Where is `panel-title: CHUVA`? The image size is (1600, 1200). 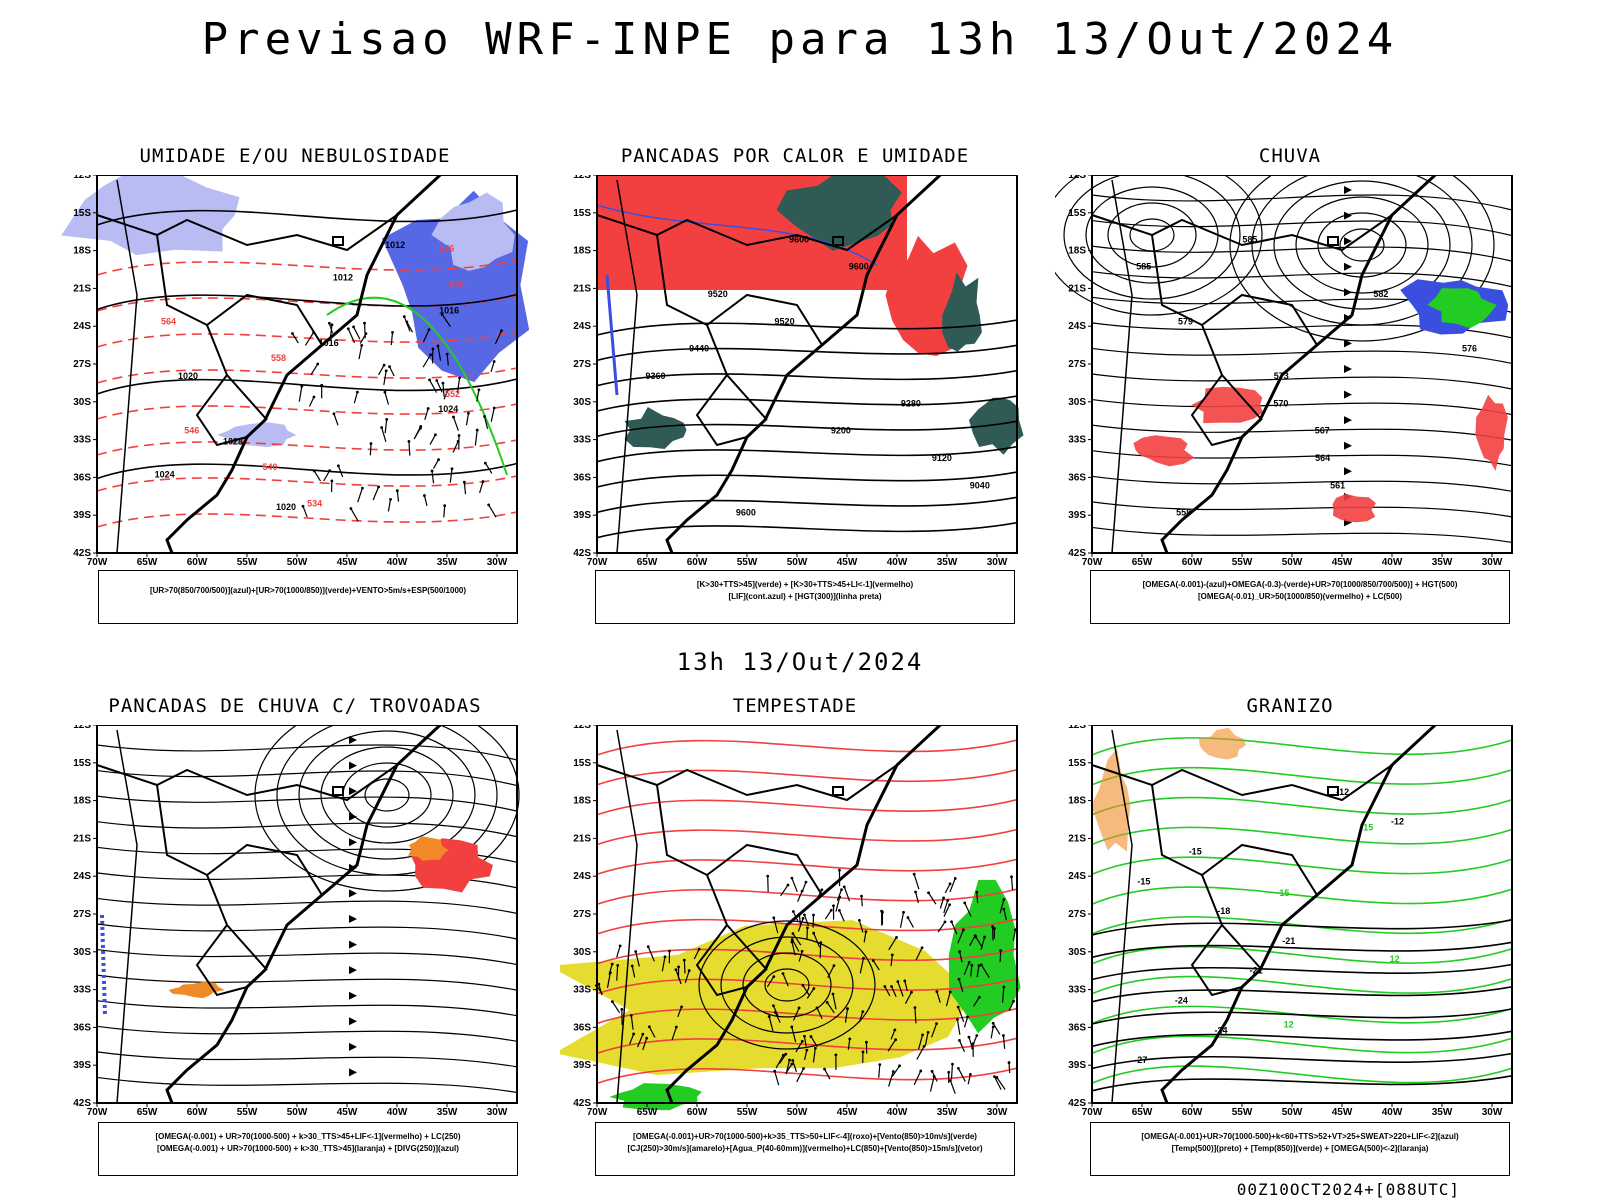
panel-title: CHUVA is located at coordinates (1290, 156).